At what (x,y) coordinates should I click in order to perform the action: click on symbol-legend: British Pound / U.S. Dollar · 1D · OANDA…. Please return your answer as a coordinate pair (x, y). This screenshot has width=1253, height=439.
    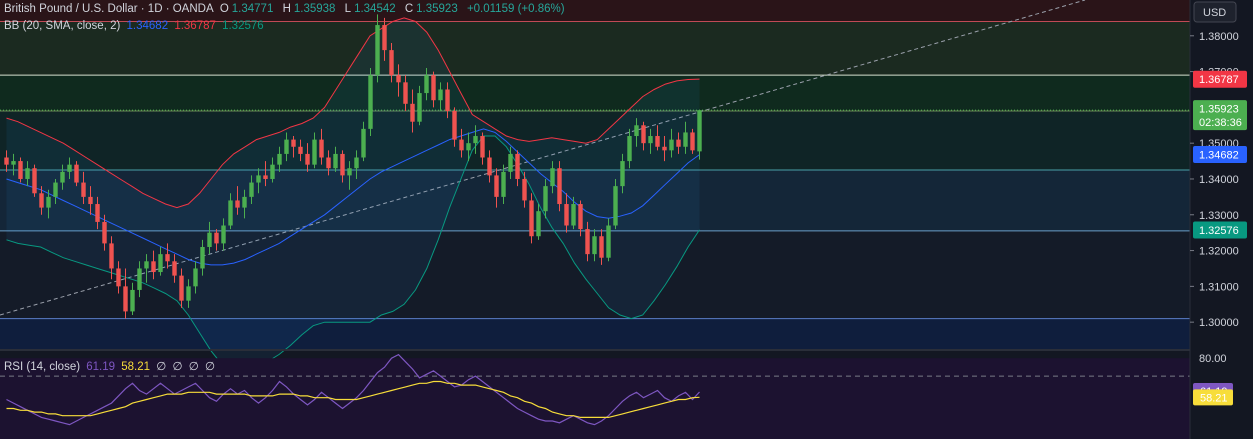
    Looking at the image, I should click on (286, 9).